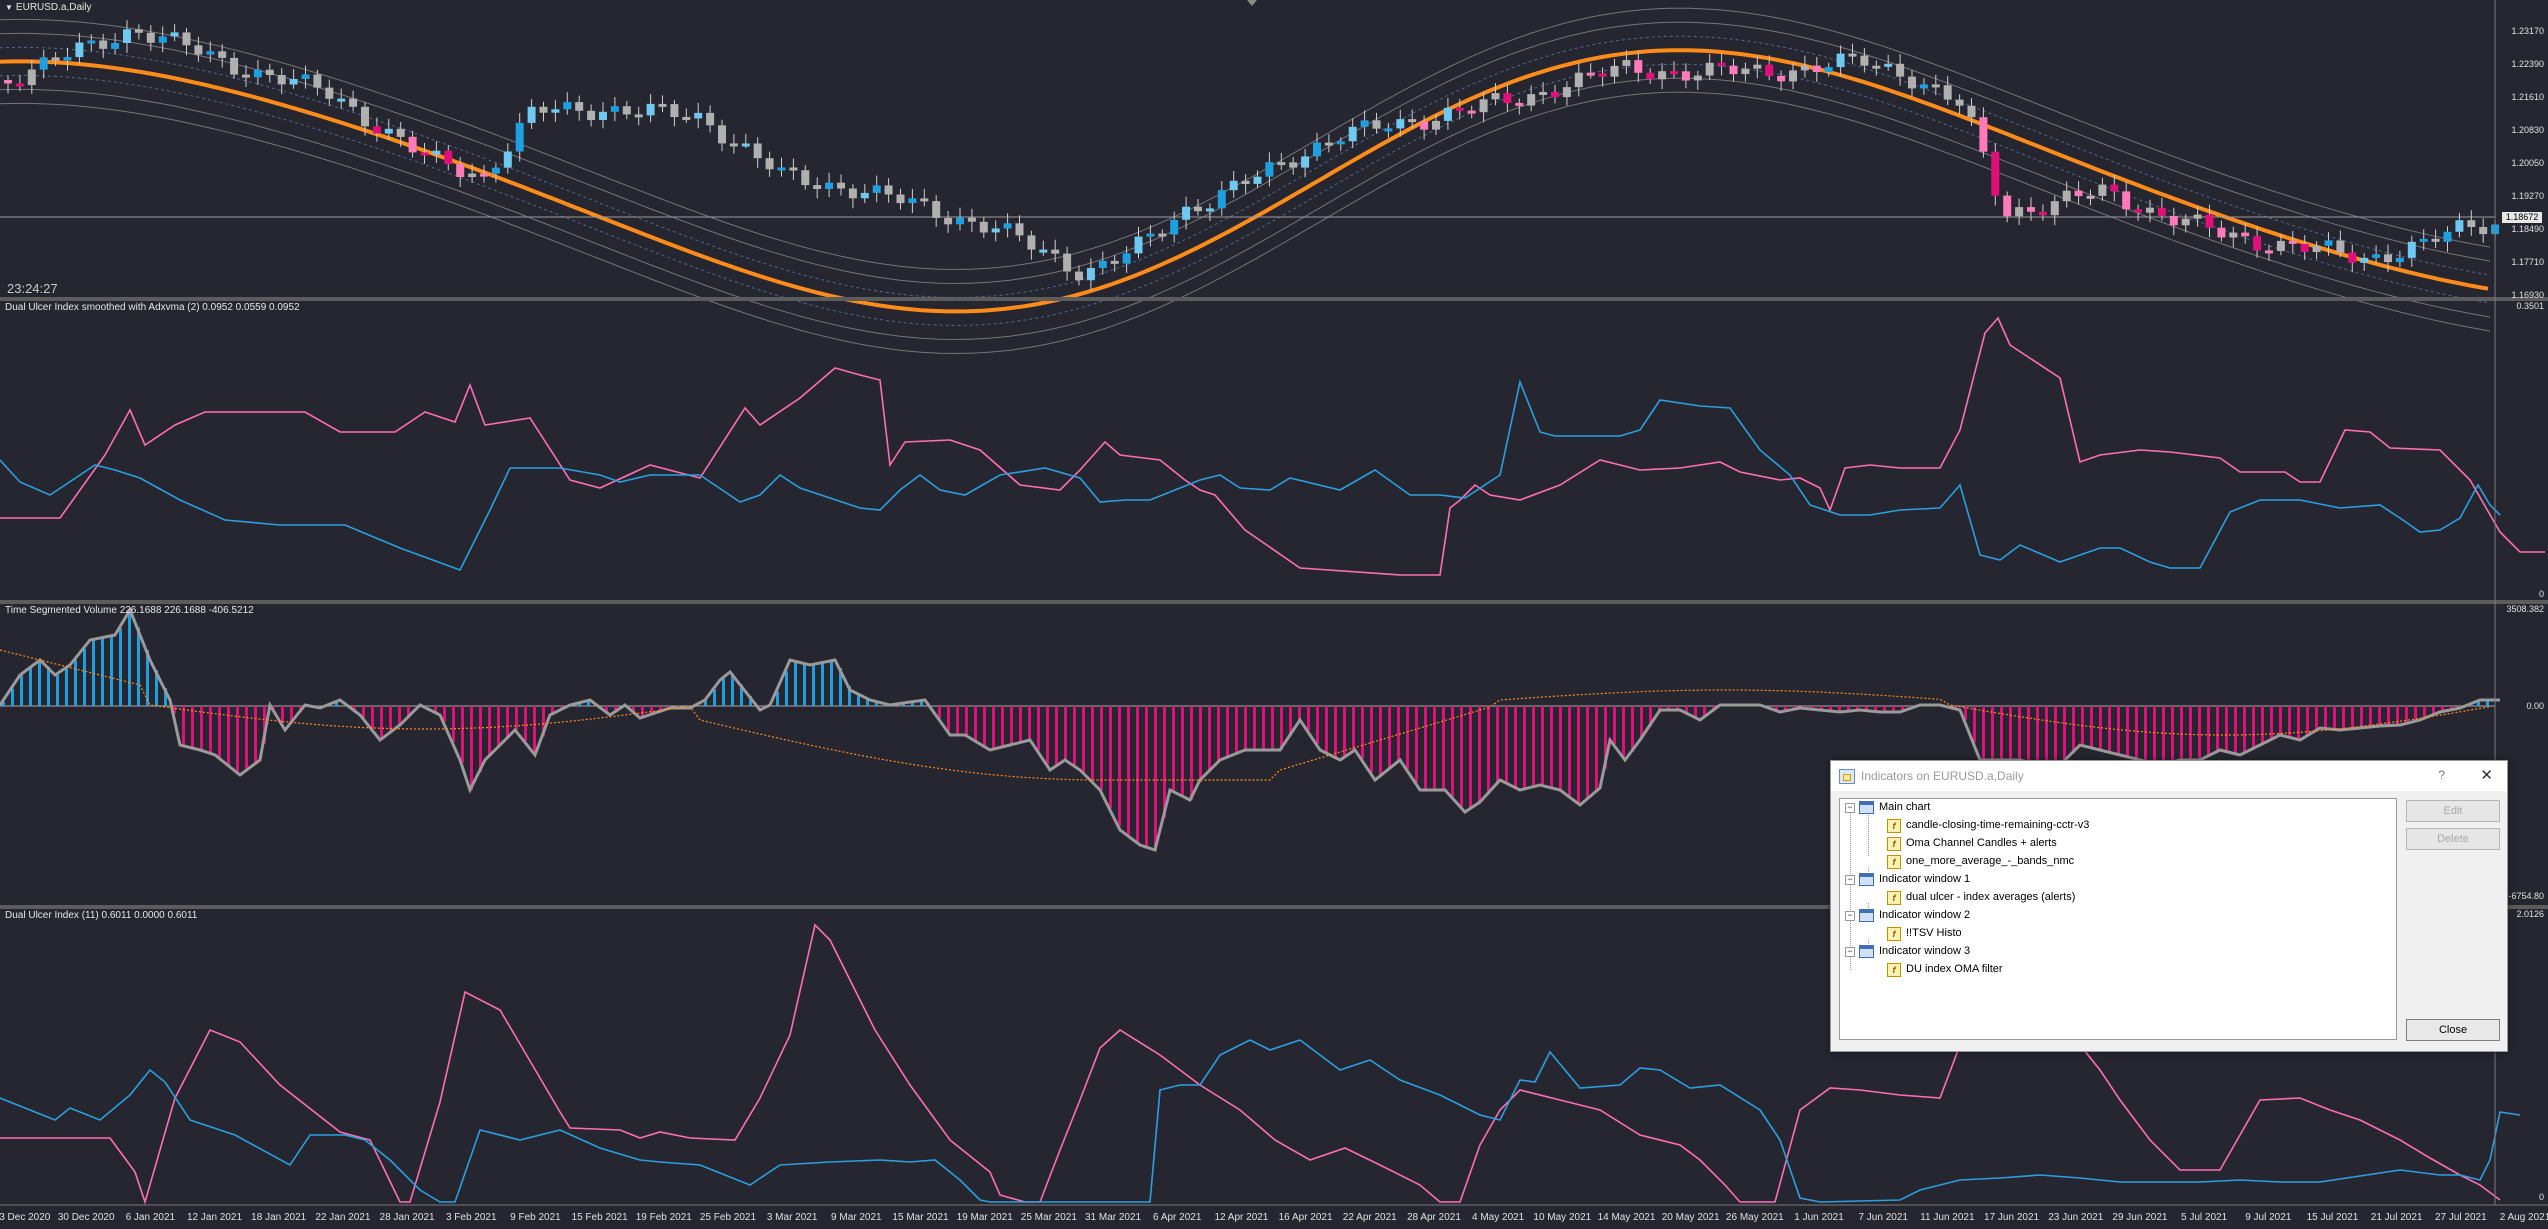 This screenshot has width=2548, height=1229. What do you see at coordinates (2453, 811) in the screenshot?
I see `edit-button: Edit` at bounding box center [2453, 811].